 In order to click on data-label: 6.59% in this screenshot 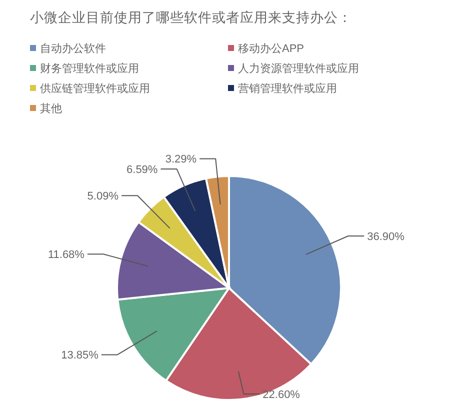, I will do `click(142, 170)`.